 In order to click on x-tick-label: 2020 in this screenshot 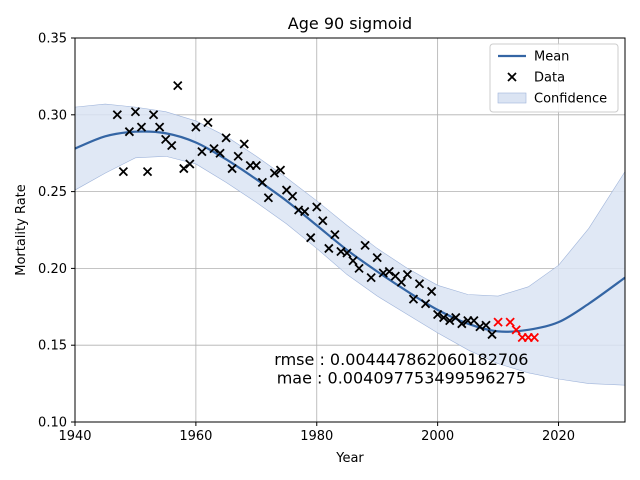, I will do `click(558, 436)`.